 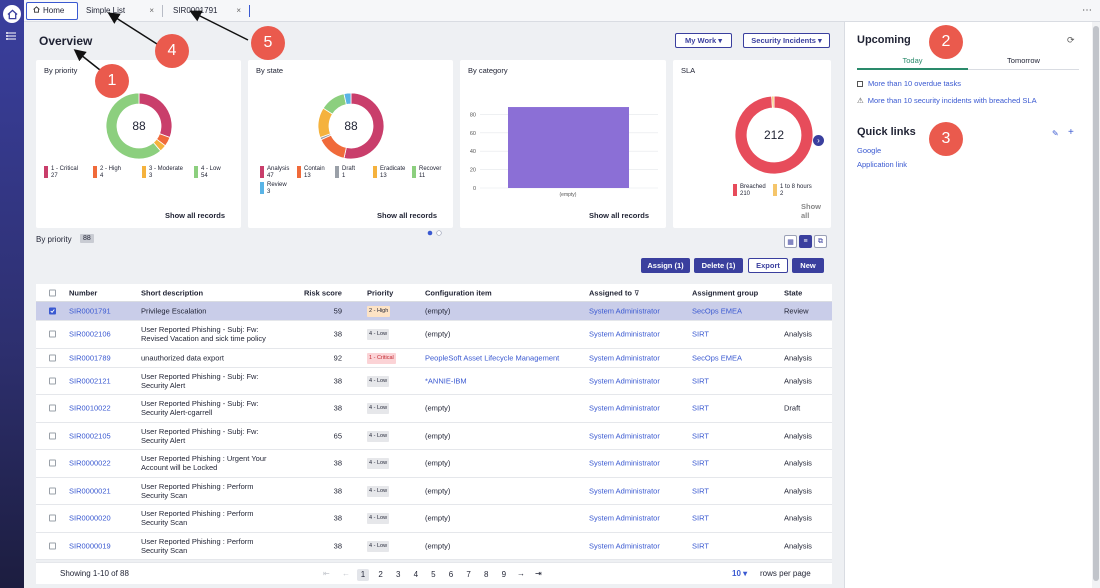 What do you see at coordinates (768, 265) in the screenshot?
I see `export-button: Export` at bounding box center [768, 265].